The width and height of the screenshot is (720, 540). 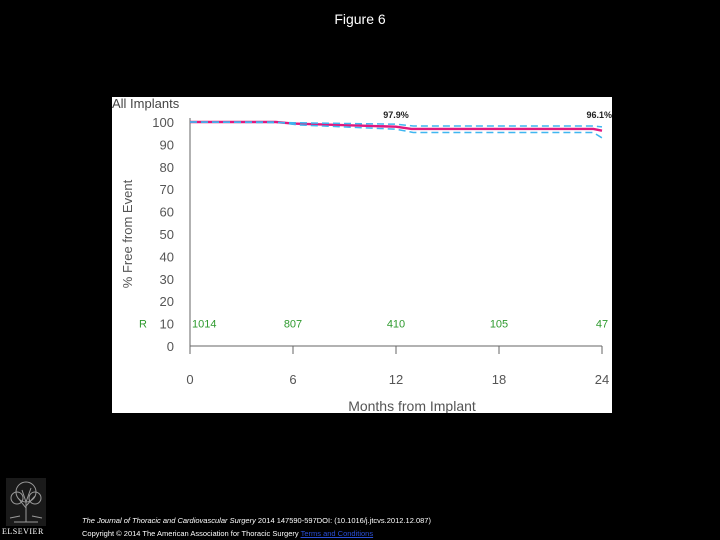 What do you see at coordinates (602, 325) in the screenshot?
I see `at-risk-count: 47` at bounding box center [602, 325].